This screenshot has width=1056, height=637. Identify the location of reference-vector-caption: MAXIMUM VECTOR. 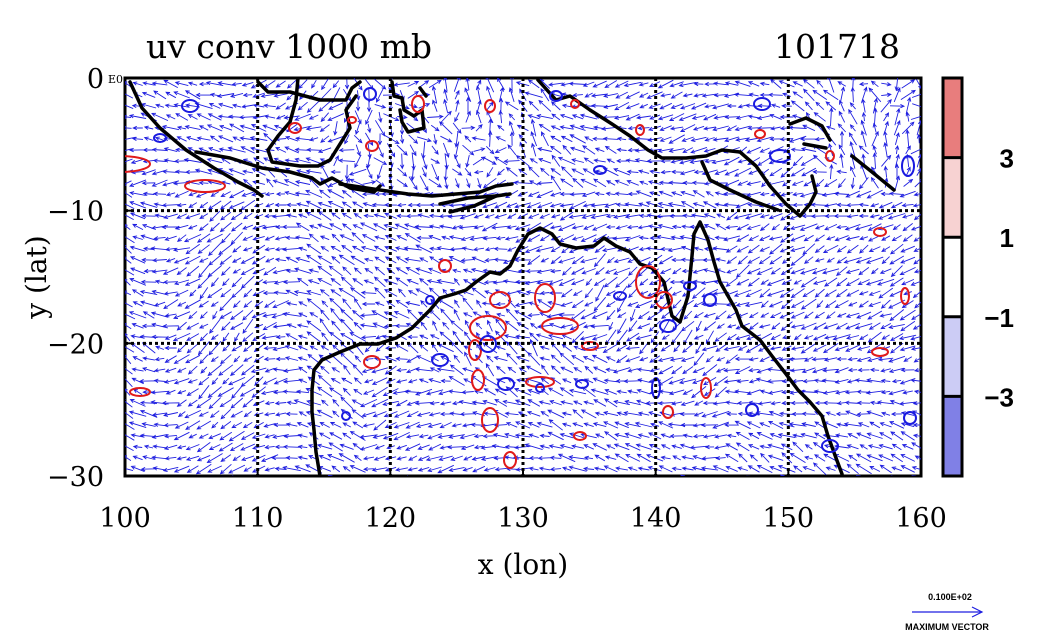
(947, 627).